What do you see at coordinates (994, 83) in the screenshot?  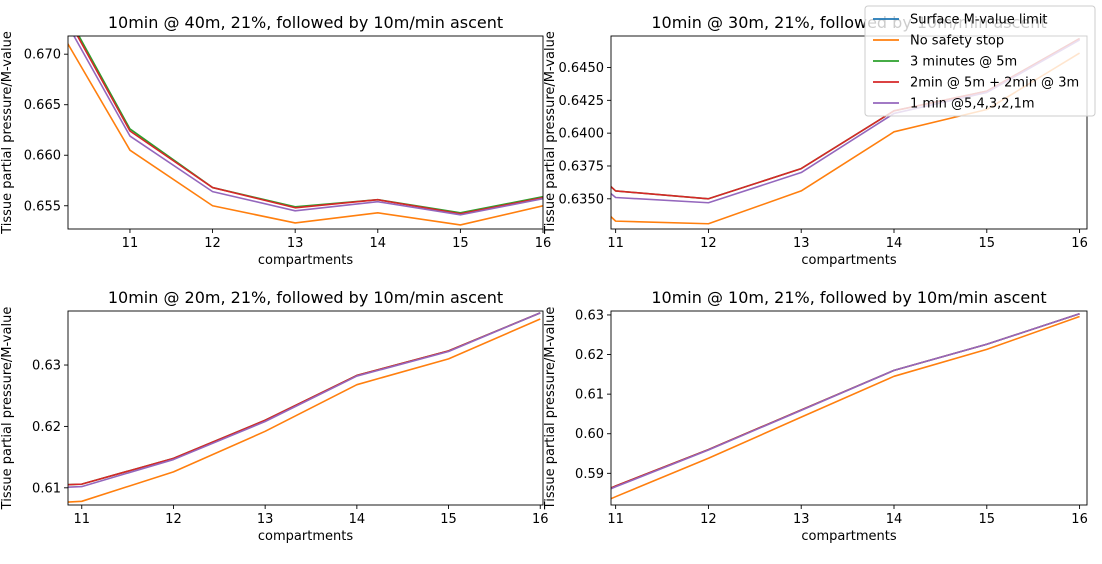 I see `legend-label: 2min @ 5m + 2min @ 3m` at bounding box center [994, 83].